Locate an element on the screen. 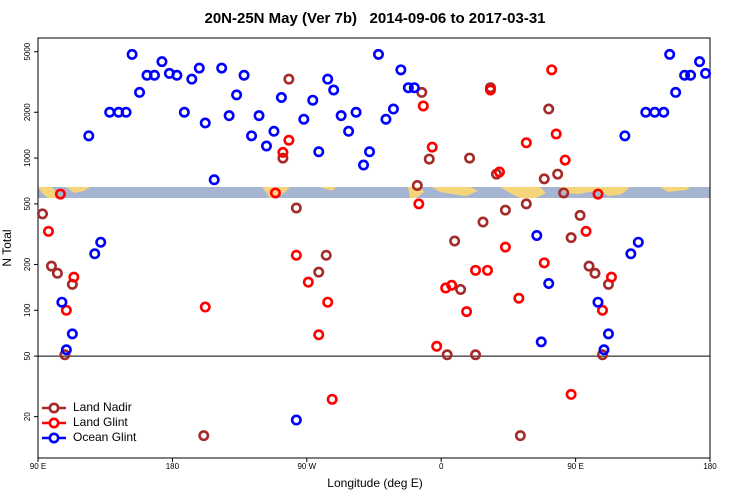  land-shapes is located at coordinates (364, 192).